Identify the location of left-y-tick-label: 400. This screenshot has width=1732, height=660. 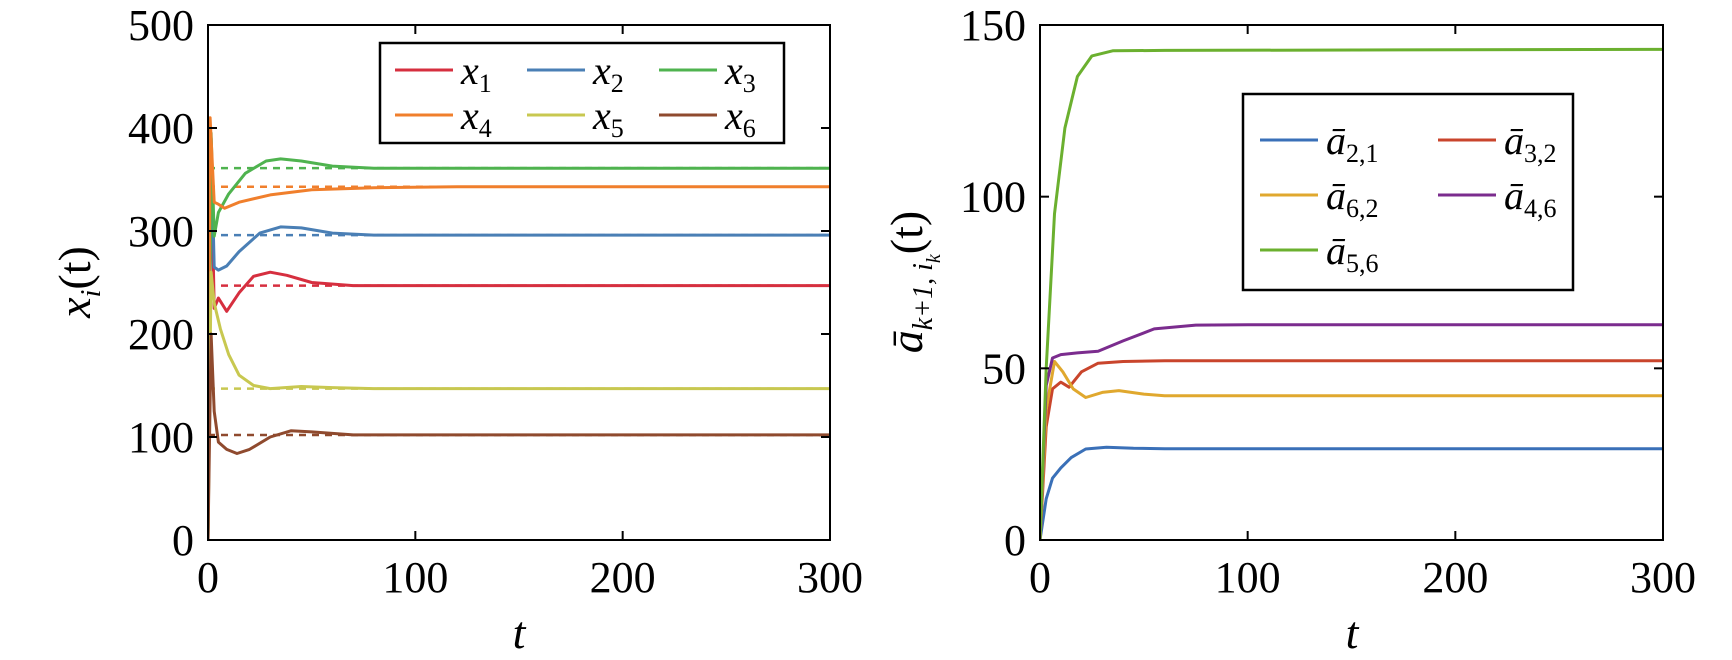
(161, 128).